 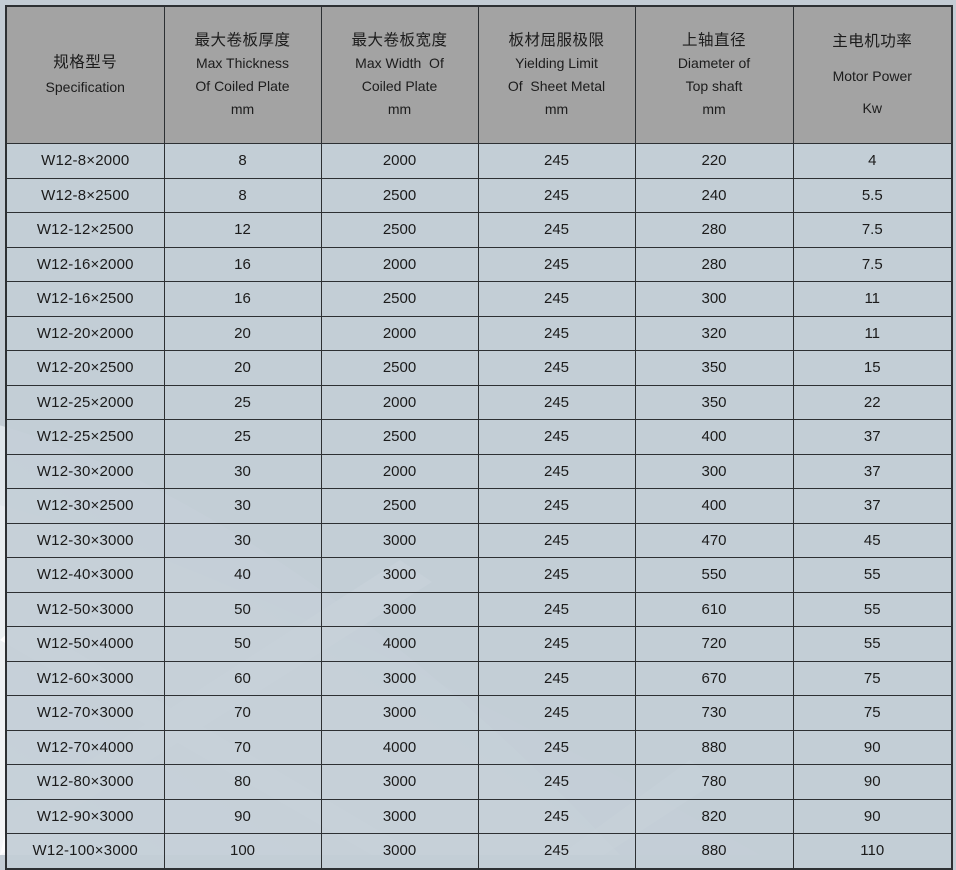 What do you see at coordinates (242, 74) in the screenshot?
I see `column-header-max-thickness: 最大卷板厚度 Max Thickness Of Coiled Plate mm` at bounding box center [242, 74].